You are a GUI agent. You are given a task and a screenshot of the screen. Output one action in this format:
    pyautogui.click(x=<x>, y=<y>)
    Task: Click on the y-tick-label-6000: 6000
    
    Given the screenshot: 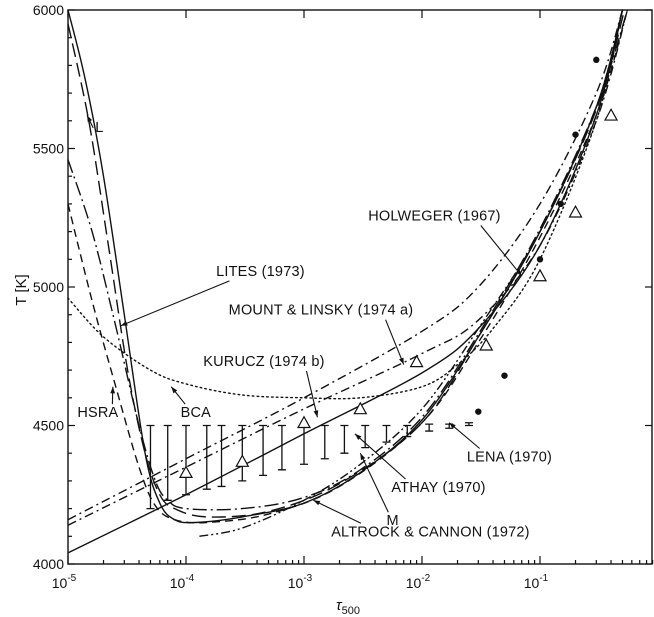 What is the action you would take?
    pyautogui.click(x=48, y=10)
    